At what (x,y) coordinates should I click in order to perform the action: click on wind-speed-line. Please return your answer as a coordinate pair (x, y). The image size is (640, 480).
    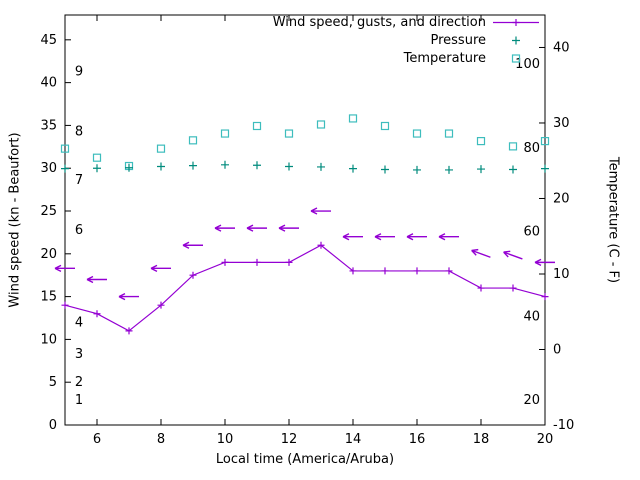
    Looking at the image, I should click on (305, 288).